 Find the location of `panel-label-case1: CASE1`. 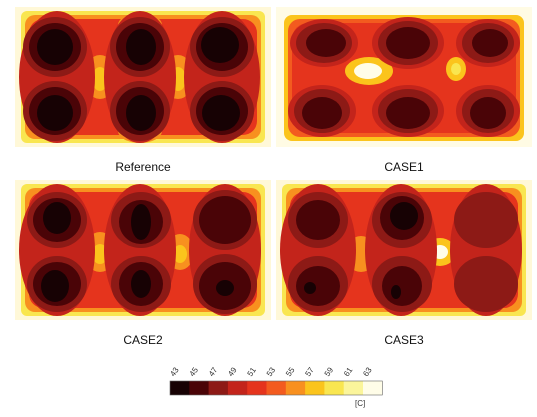

panel-label-case1: CASE1 is located at coordinates (404, 167).